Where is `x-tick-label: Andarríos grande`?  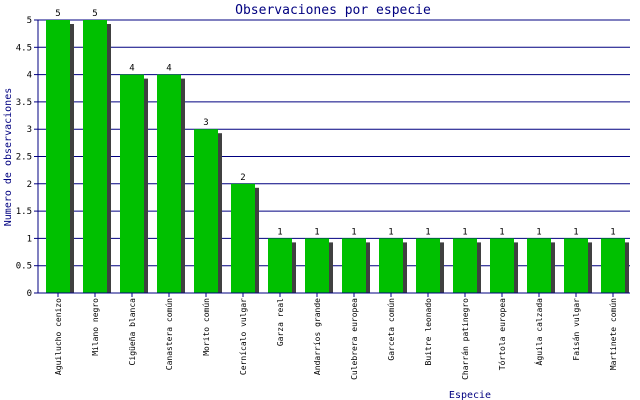 x-tick-label: Andarríos grande is located at coordinates (317, 336).